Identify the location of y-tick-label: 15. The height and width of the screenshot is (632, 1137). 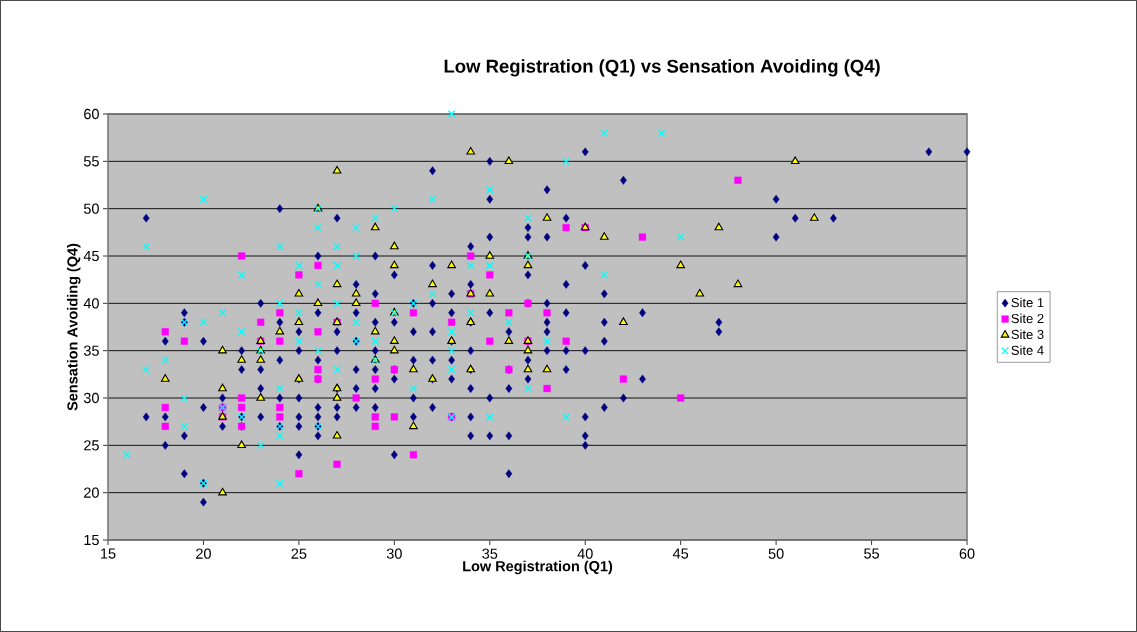
(91, 540).